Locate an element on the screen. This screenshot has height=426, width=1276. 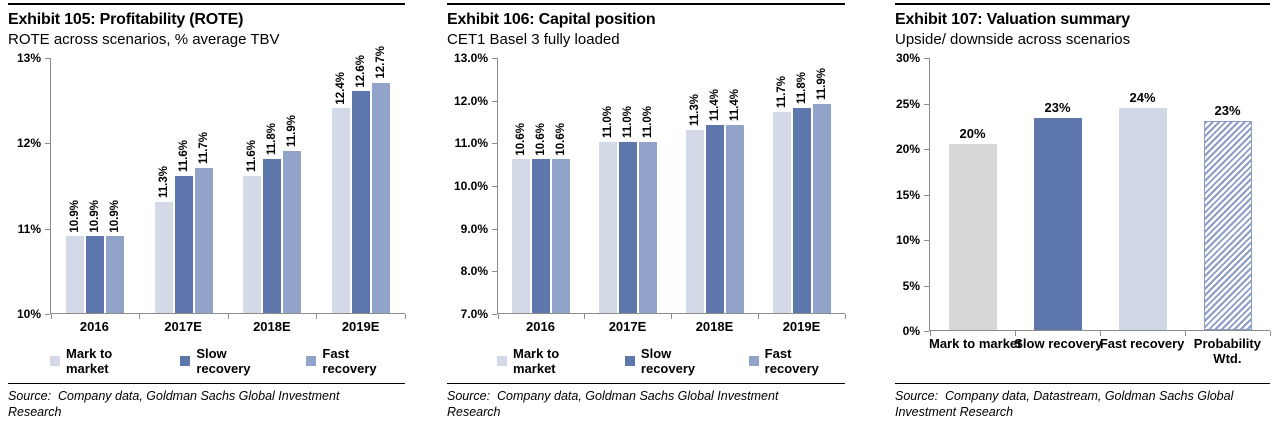
bar-group: 11.3% 11.6% 11.7% is located at coordinates (183, 185).